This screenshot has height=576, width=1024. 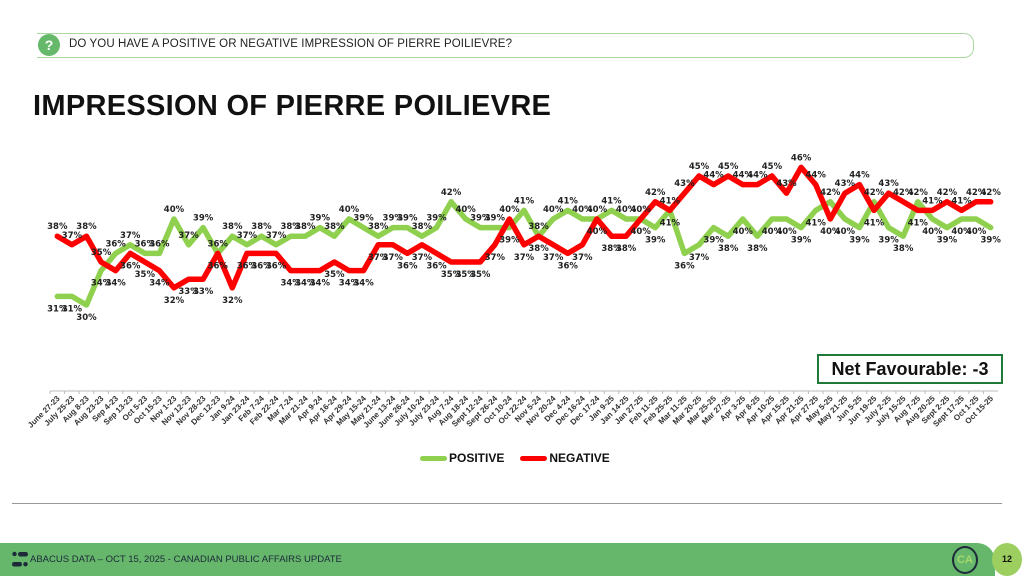 I want to click on legend-swatch-negative, so click(x=534, y=458).